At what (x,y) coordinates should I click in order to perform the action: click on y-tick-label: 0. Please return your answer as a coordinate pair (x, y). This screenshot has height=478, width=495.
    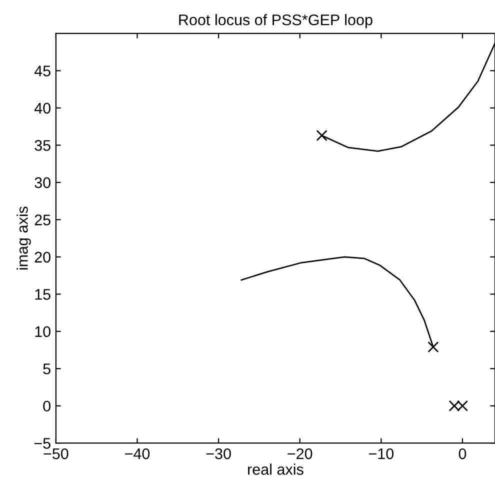
    Looking at the image, I should click on (46, 406).